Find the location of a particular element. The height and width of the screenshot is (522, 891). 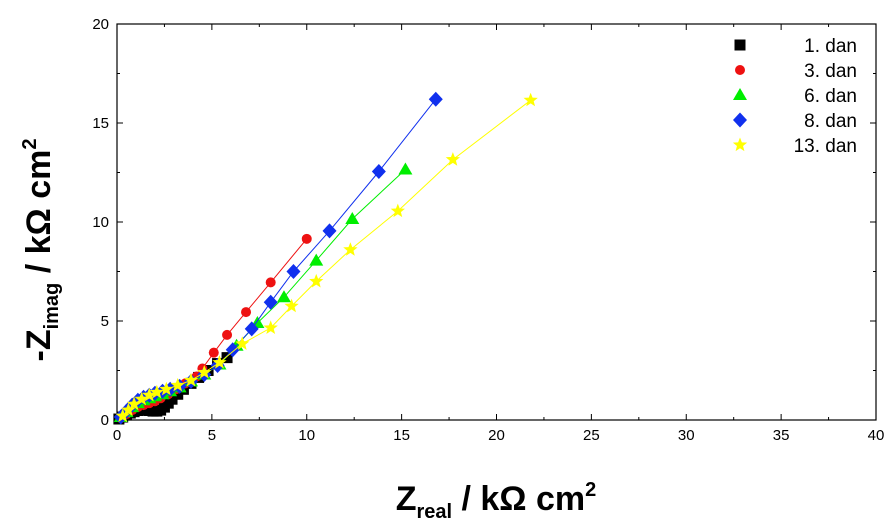

x-tick-label: 0 is located at coordinates (117, 435).